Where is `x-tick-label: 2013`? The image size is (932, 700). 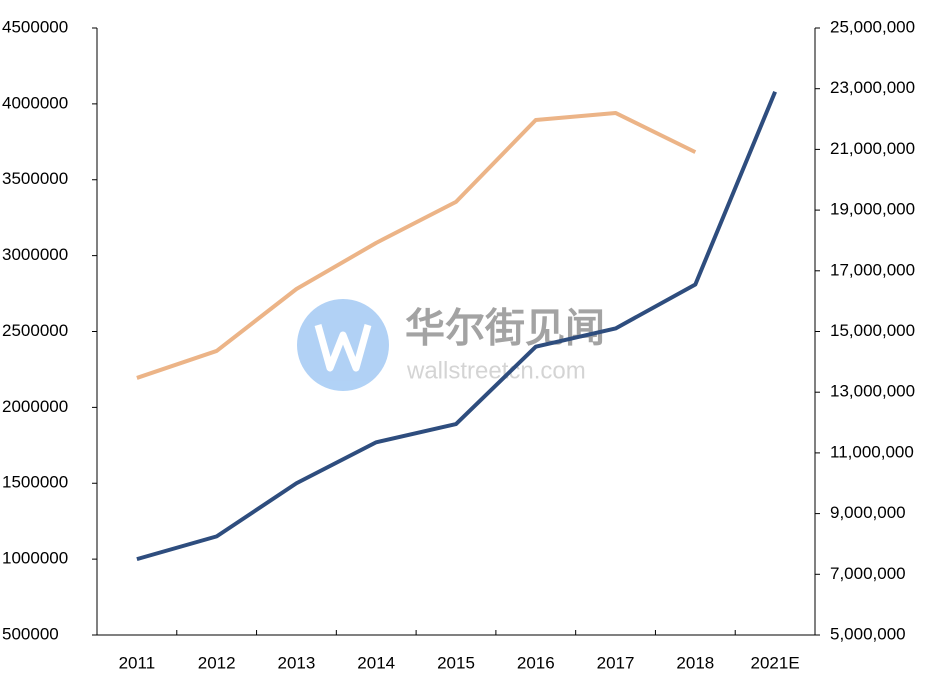
x-tick-label: 2013 is located at coordinates (297, 662).